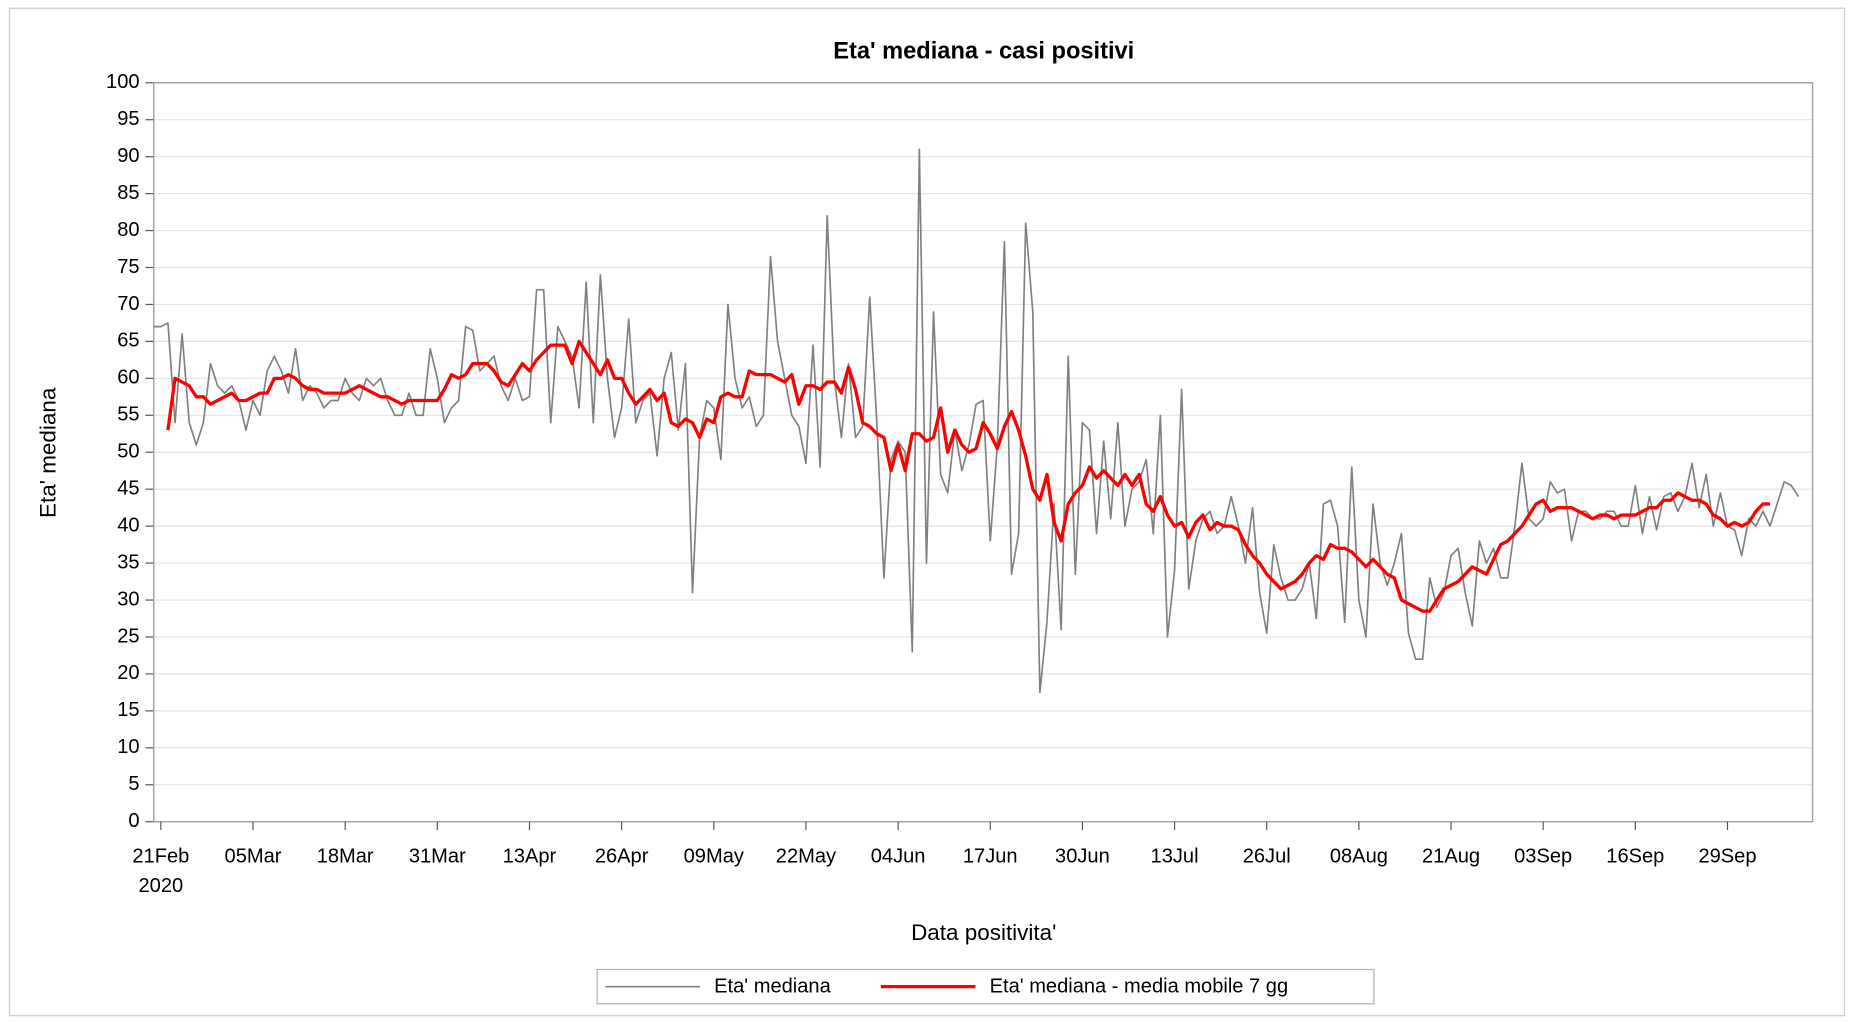  What do you see at coordinates (128, 562) in the screenshot?
I see `y-tick-label: 35` at bounding box center [128, 562].